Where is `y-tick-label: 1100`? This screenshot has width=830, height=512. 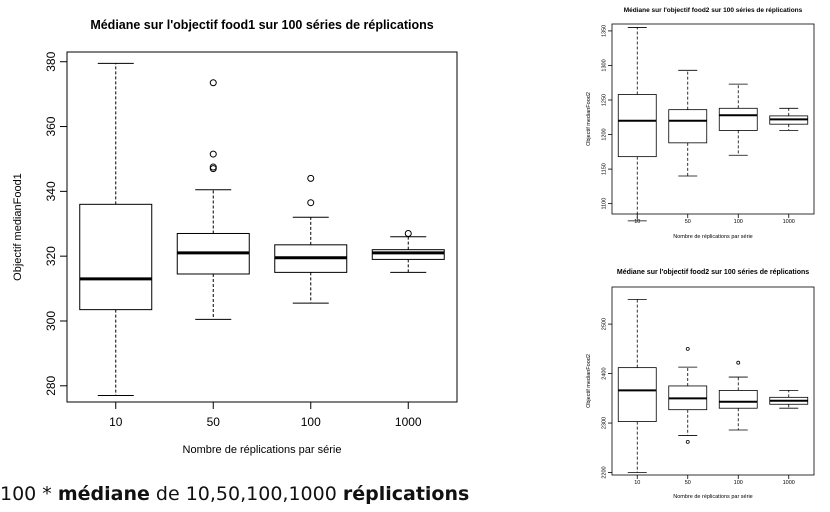 y-tick-label: 1100 is located at coordinates (604, 204).